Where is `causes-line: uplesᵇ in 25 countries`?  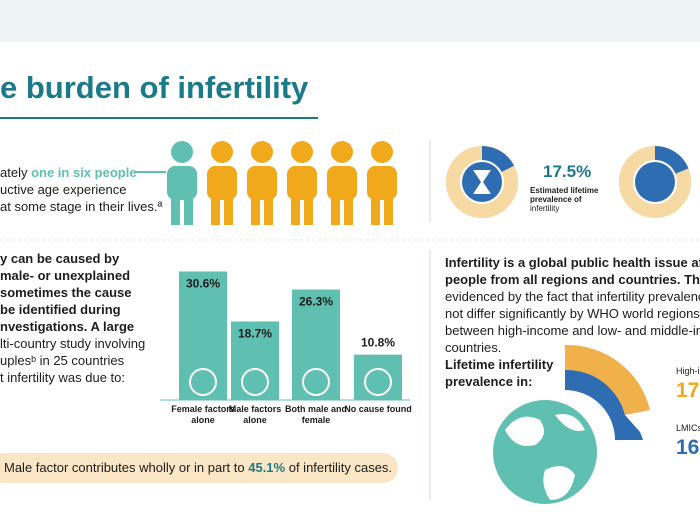 causes-line: uplesᵇ in 25 countries is located at coordinates (62, 360).